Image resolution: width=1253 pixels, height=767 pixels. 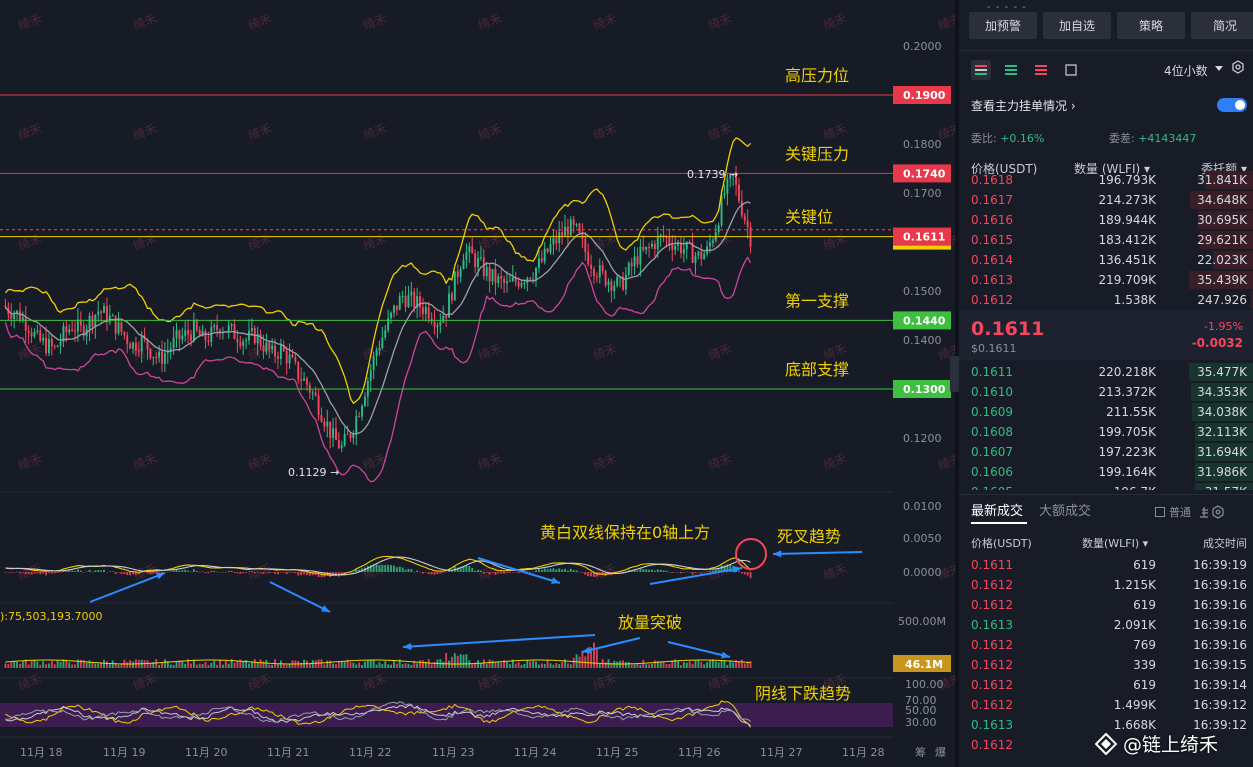 I want to click on change-amount: -0.0032, so click(x=1217, y=343).